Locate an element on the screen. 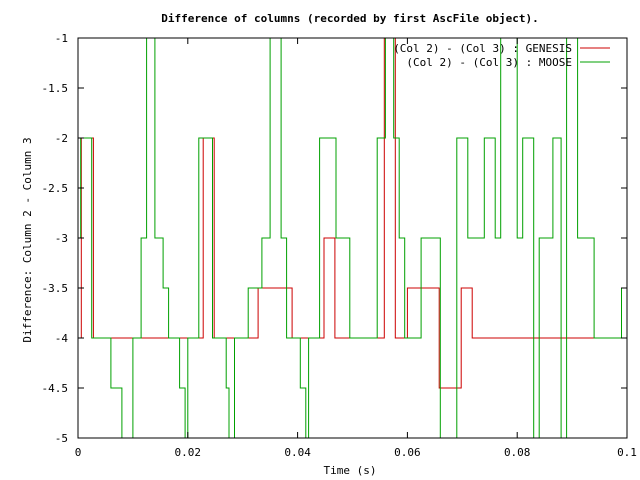  x-tick-label: 0.04 is located at coordinates (297, 452).